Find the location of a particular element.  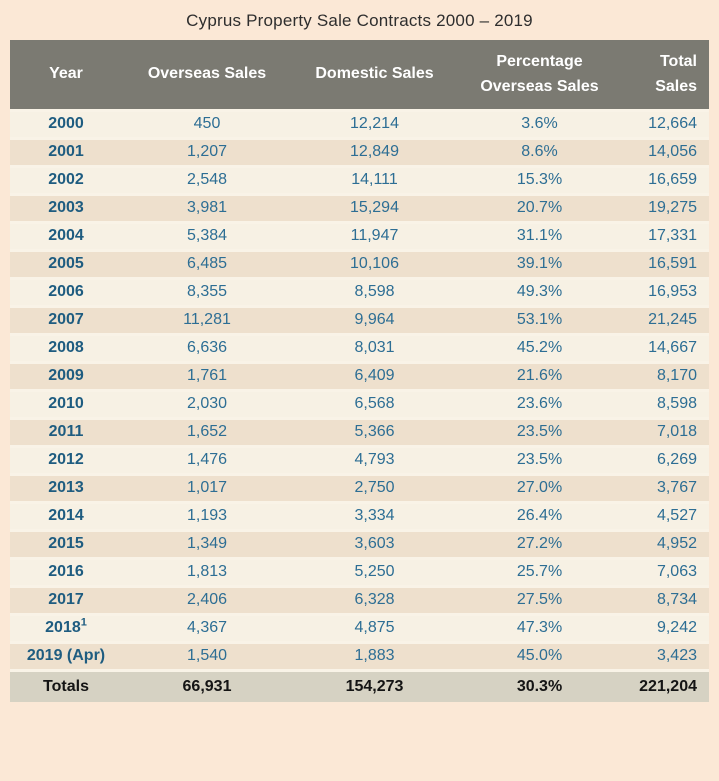

percentage-cell: 25.7% is located at coordinates (539, 573).